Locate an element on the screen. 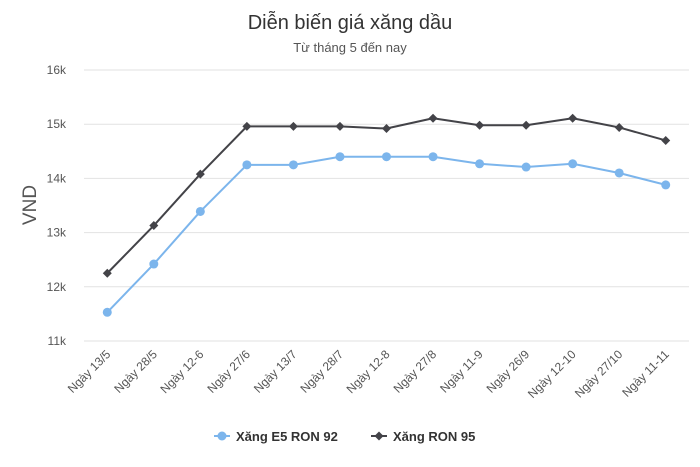 Image resolution: width=700 pixels, height=467 pixels. y-tick-label: 12k is located at coordinates (57, 287).